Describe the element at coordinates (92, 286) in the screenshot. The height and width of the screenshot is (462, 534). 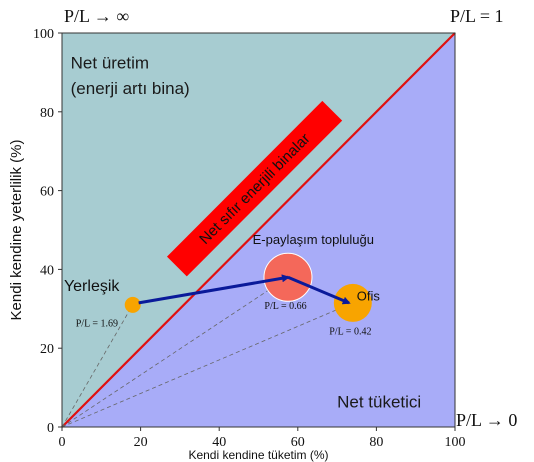
I see `point-name-0: Yerleşik` at that location.